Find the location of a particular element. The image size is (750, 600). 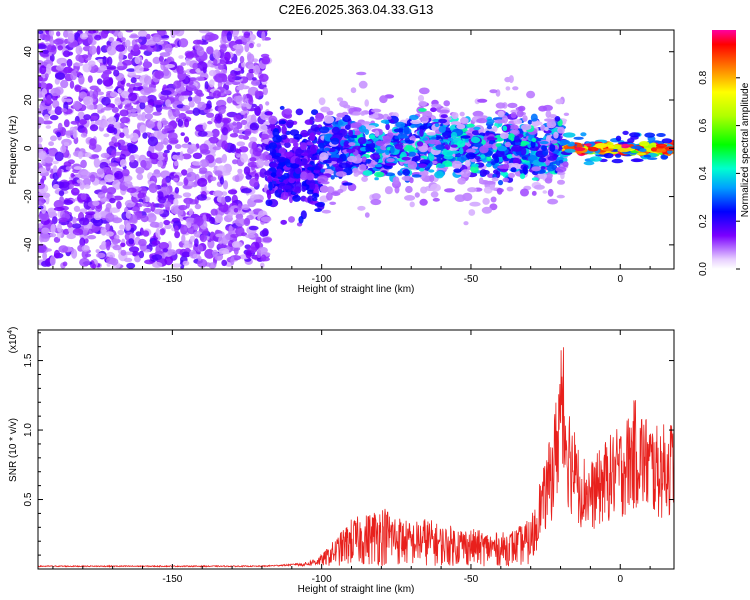

colorbar-gradient is located at coordinates (724, 149).